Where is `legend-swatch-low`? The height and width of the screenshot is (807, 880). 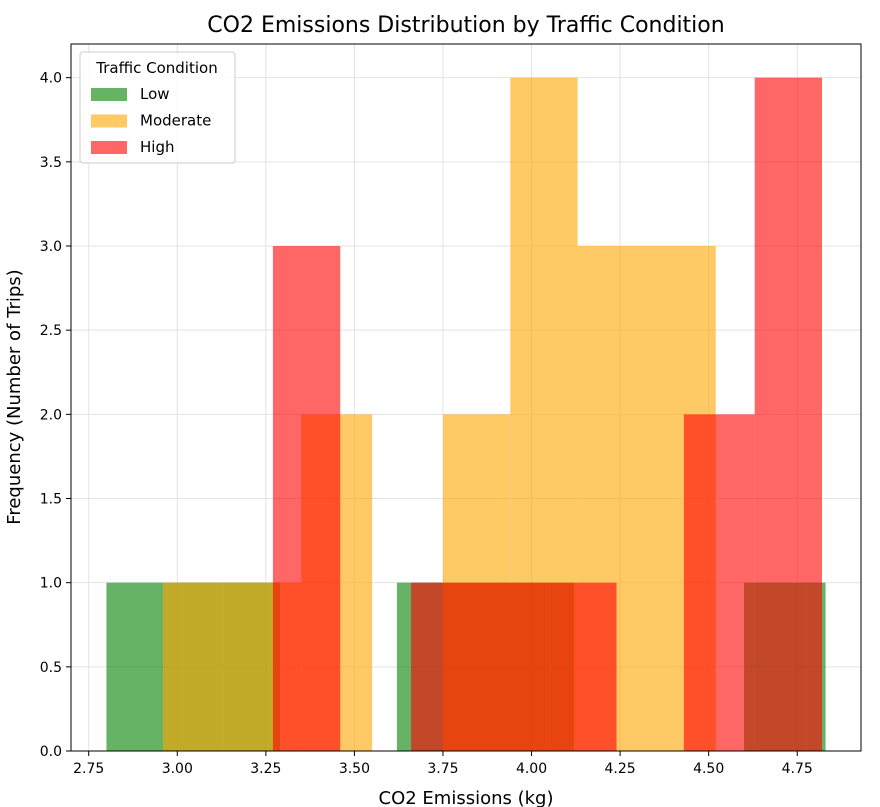 legend-swatch-low is located at coordinates (109, 94).